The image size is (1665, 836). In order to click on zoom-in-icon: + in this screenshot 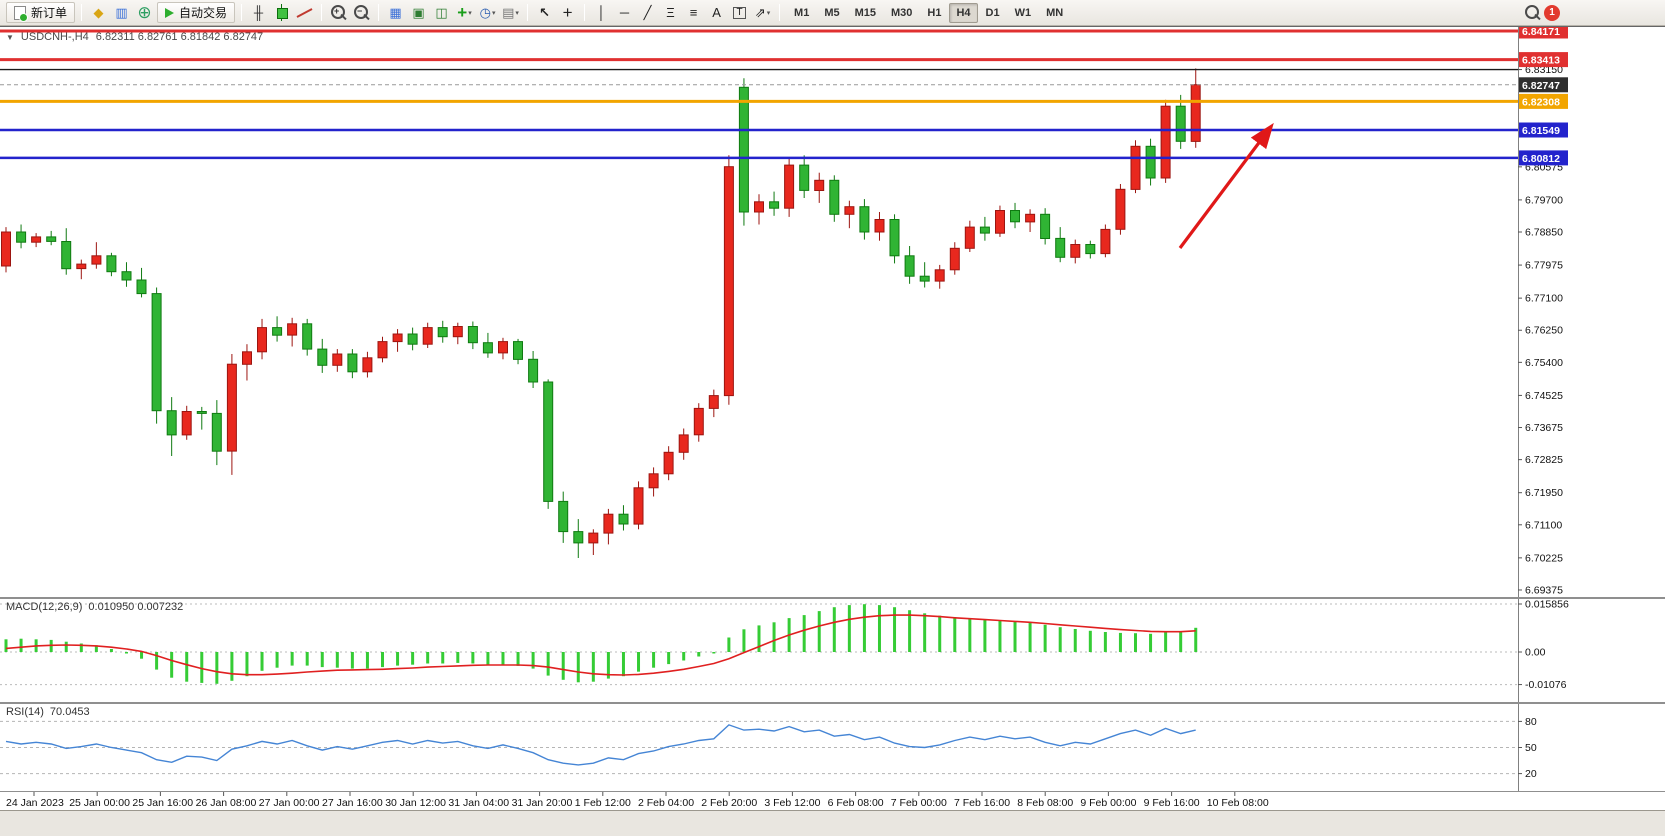, I will do `click(338, 12)`.